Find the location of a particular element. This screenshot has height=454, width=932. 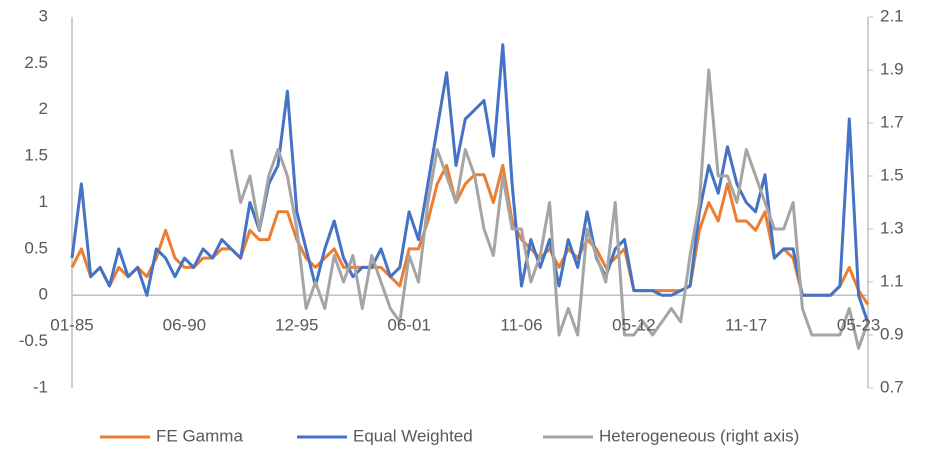

y2-tick-label: 1.3 is located at coordinates (892, 227).